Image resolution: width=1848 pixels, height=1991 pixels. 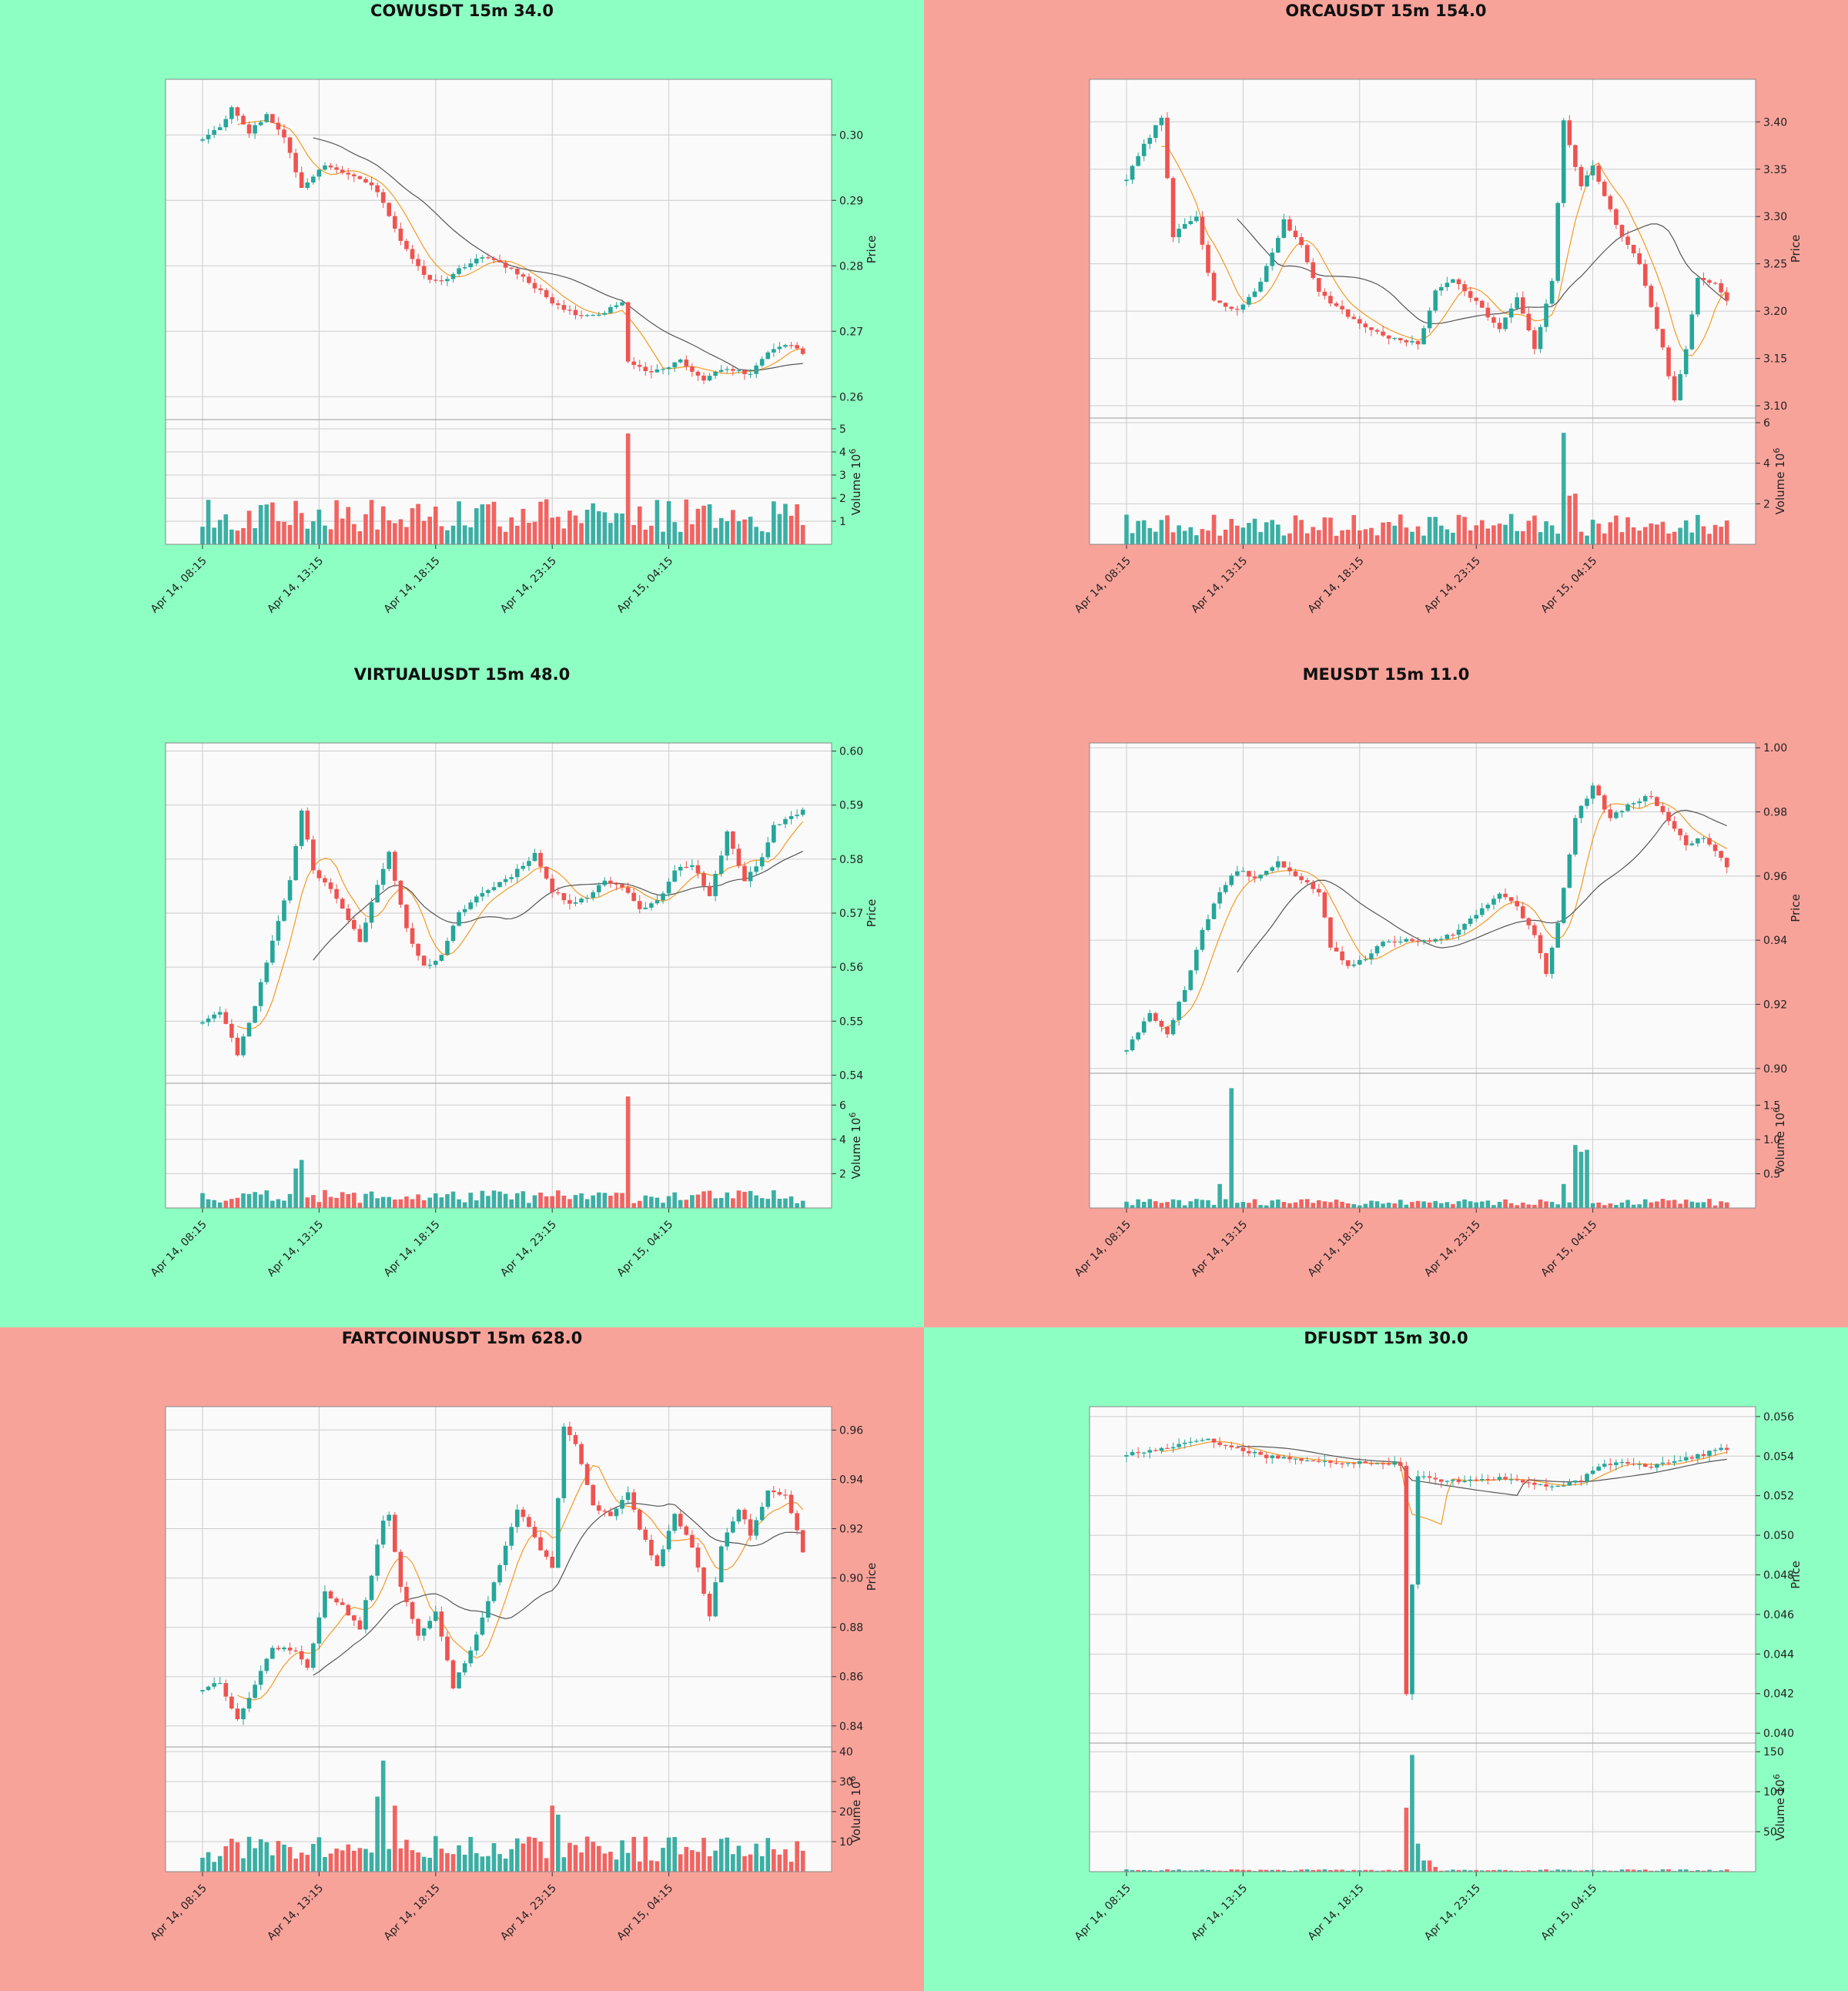 I want to click on chart-title: MEUSDT 15m 11.0, so click(x=1386, y=674).